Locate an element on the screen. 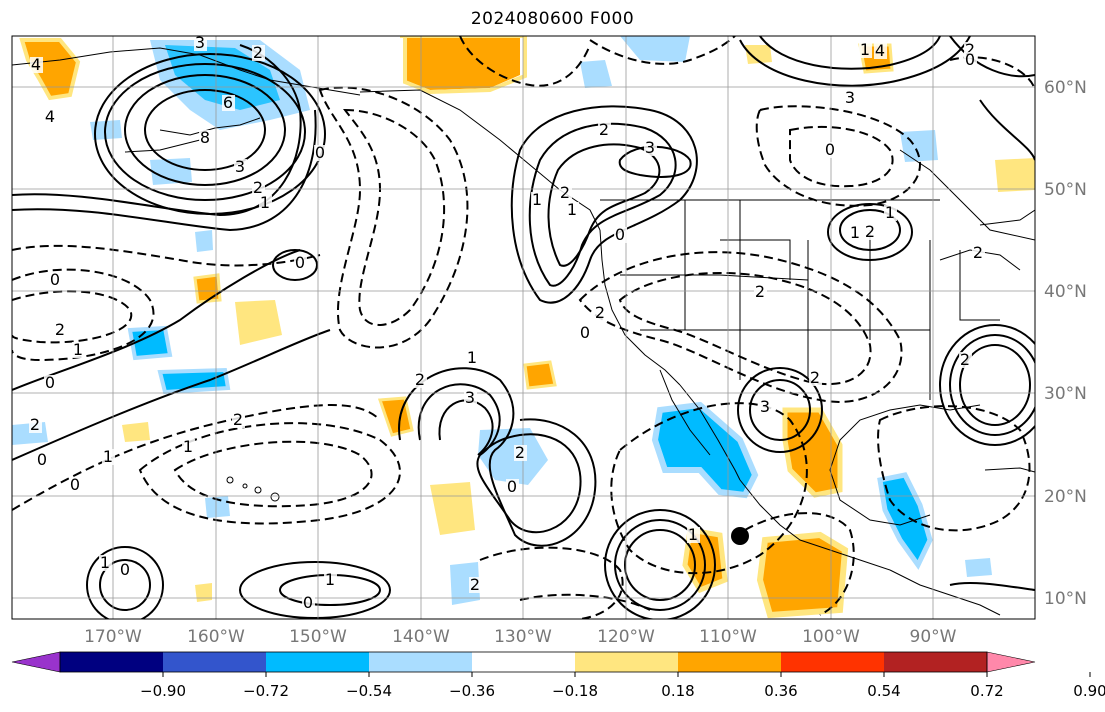 Image resolution: width=1105 pixels, height=712 pixels. colorbar-tick-label: −0.90 is located at coordinates (163, 691).